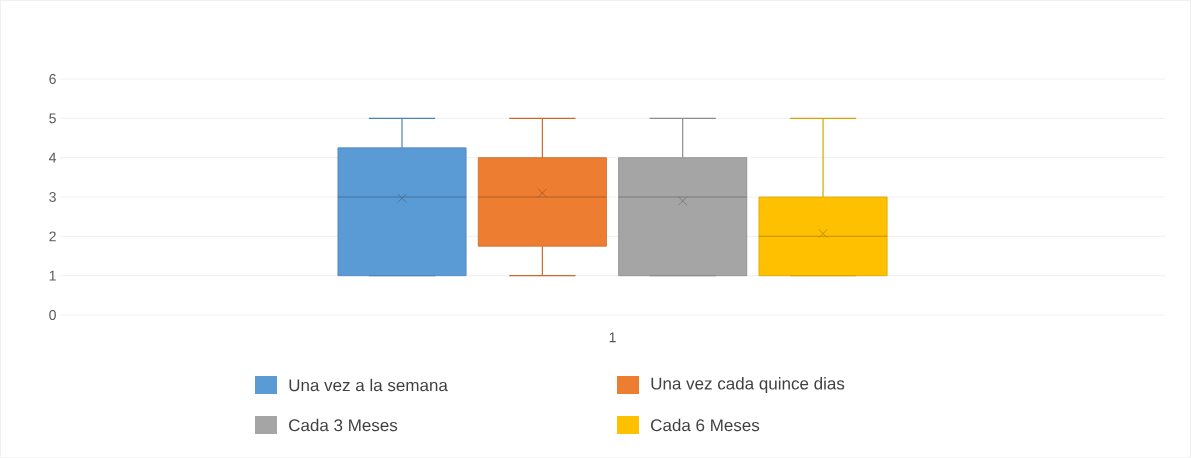 This screenshot has width=1191, height=458. Describe the element at coordinates (705, 425) in the screenshot. I see `legend-label: Cada 6 Meses` at that location.